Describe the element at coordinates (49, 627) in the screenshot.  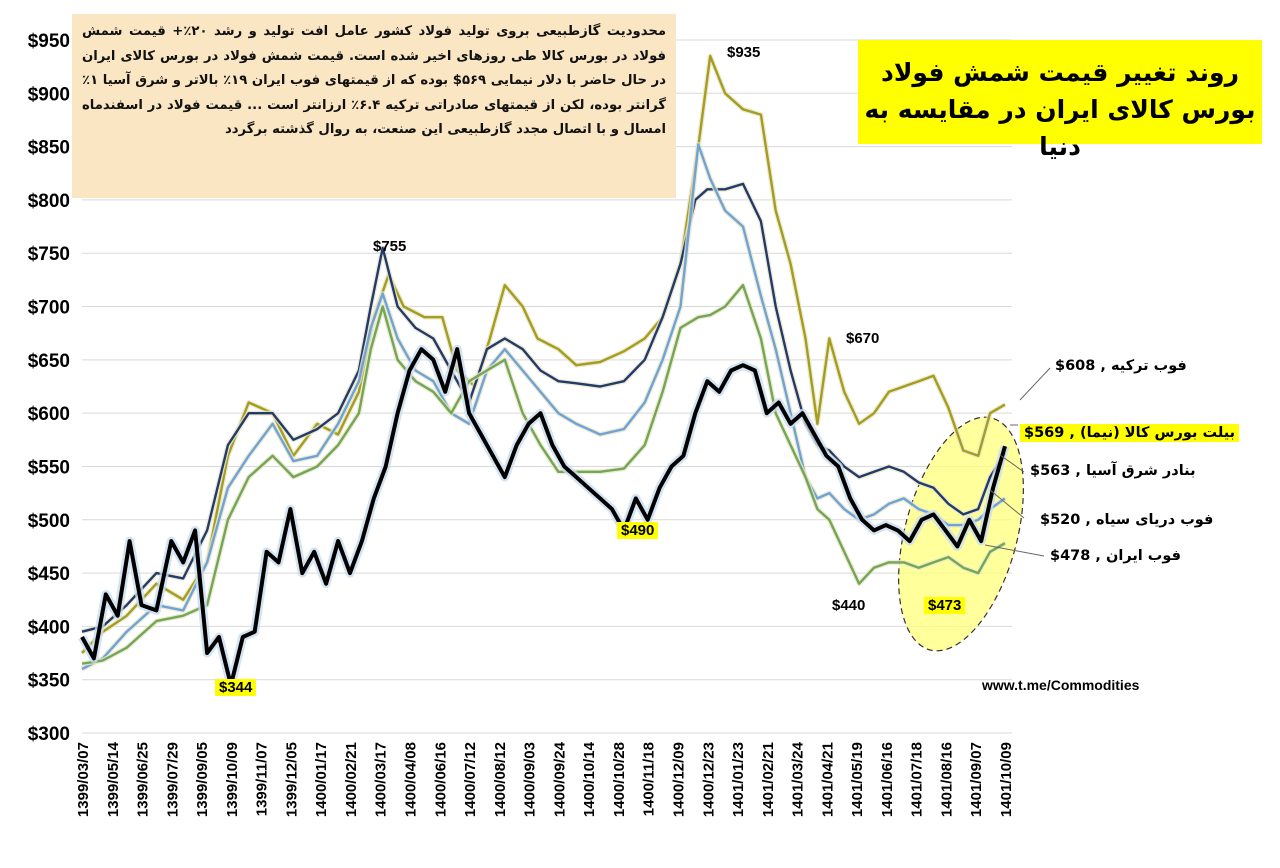
I see `y-tick-label: $400` at that location.